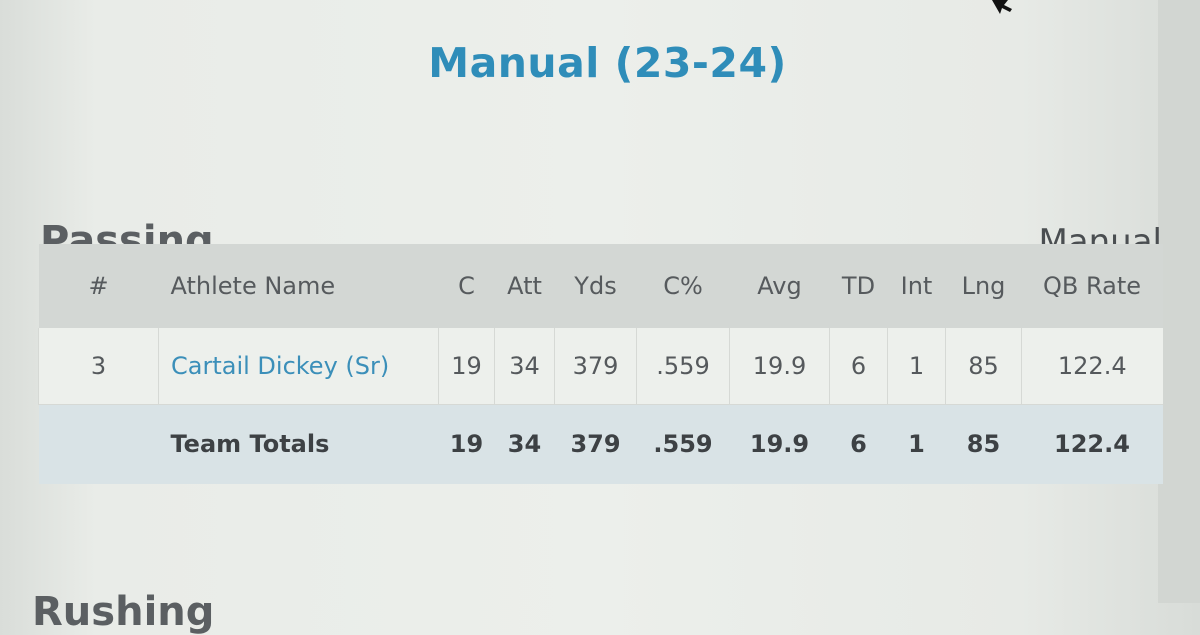 This screenshot has width=1200, height=635. I want to click on athlete-name-cell: Cartail Dickey (Sr), so click(298, 366).